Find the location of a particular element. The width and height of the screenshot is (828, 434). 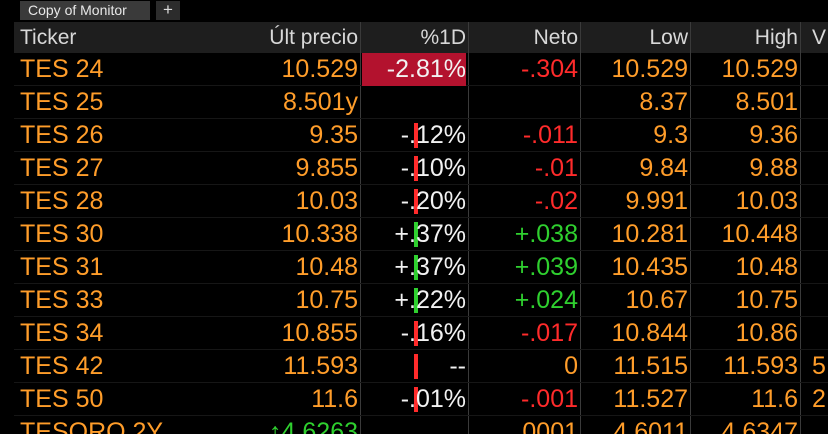

ticker: TES 27 is located at coordinates (62, 168).